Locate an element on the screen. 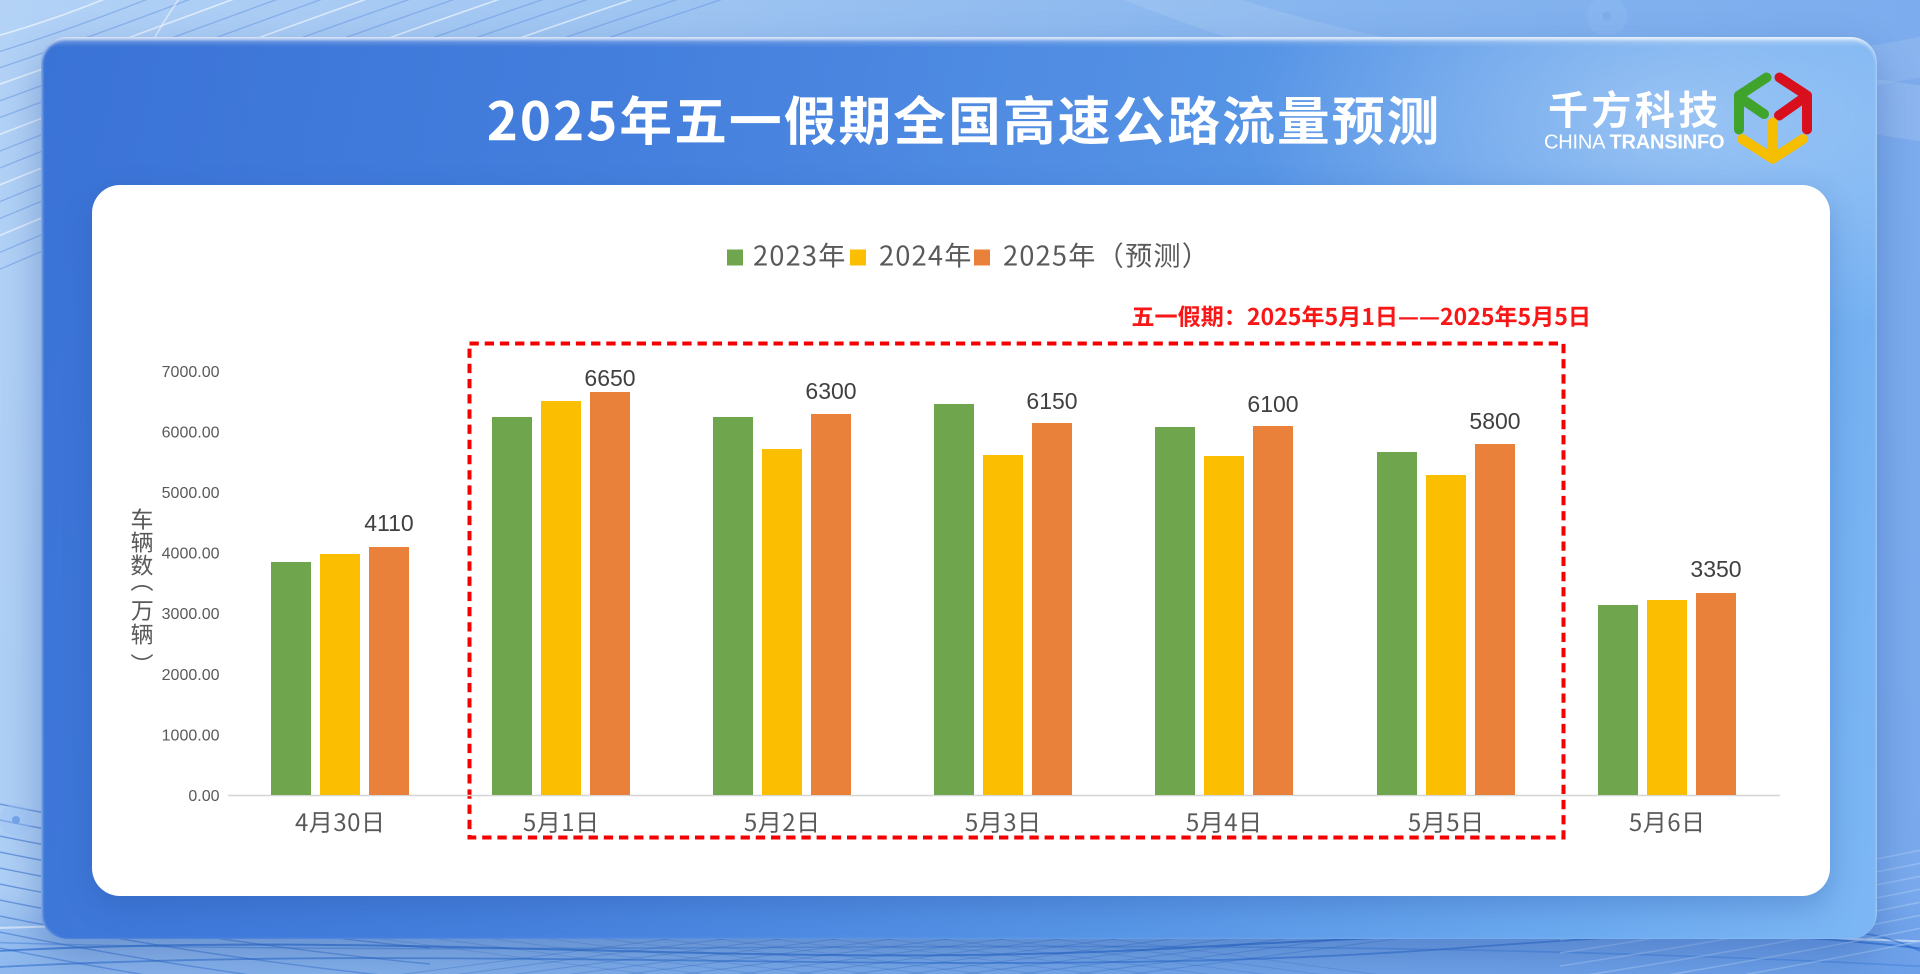  svg-text: 1000.00 is located at coordinates (191, 736).